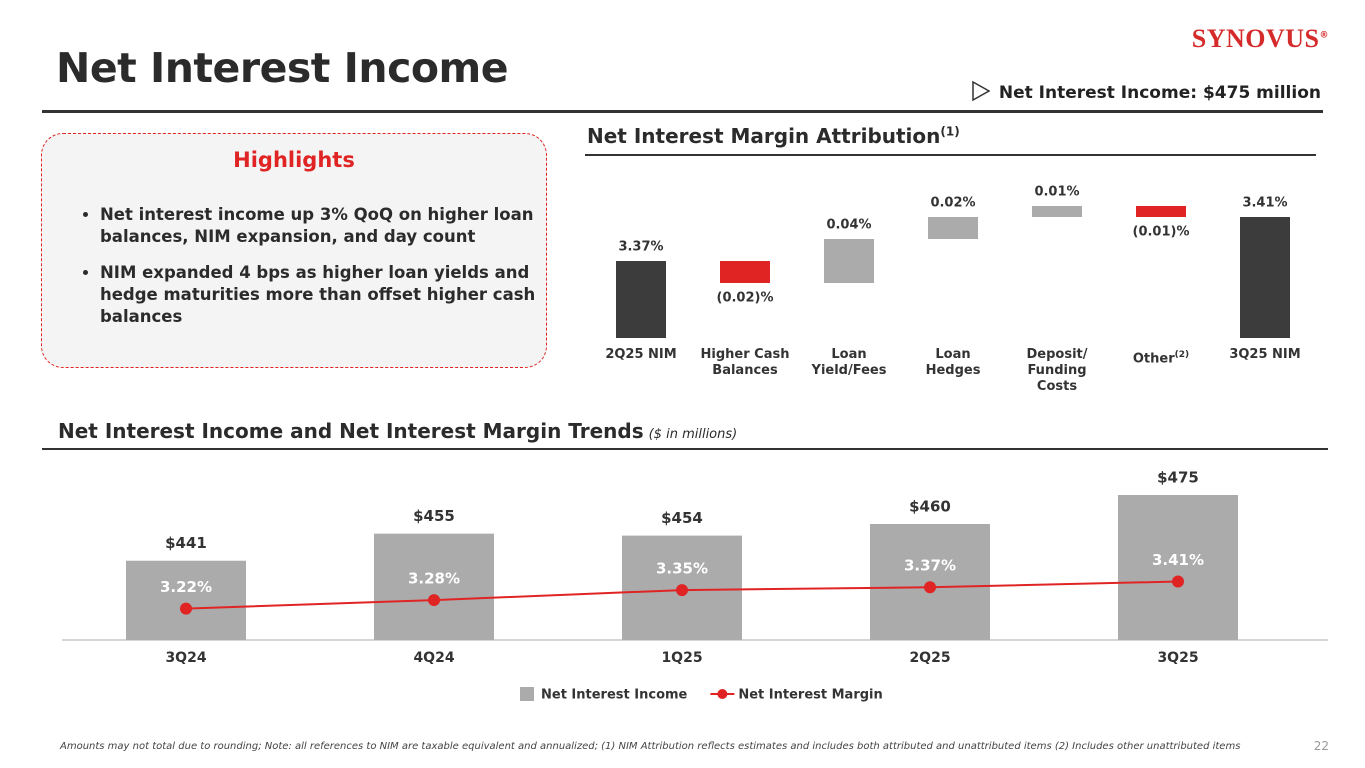 The image size is (1365, 768). What do you see at coordinates (1161, 232) in the screenshot?
I see `value-label: (0.01)%` at bounding box center [1161, 232].